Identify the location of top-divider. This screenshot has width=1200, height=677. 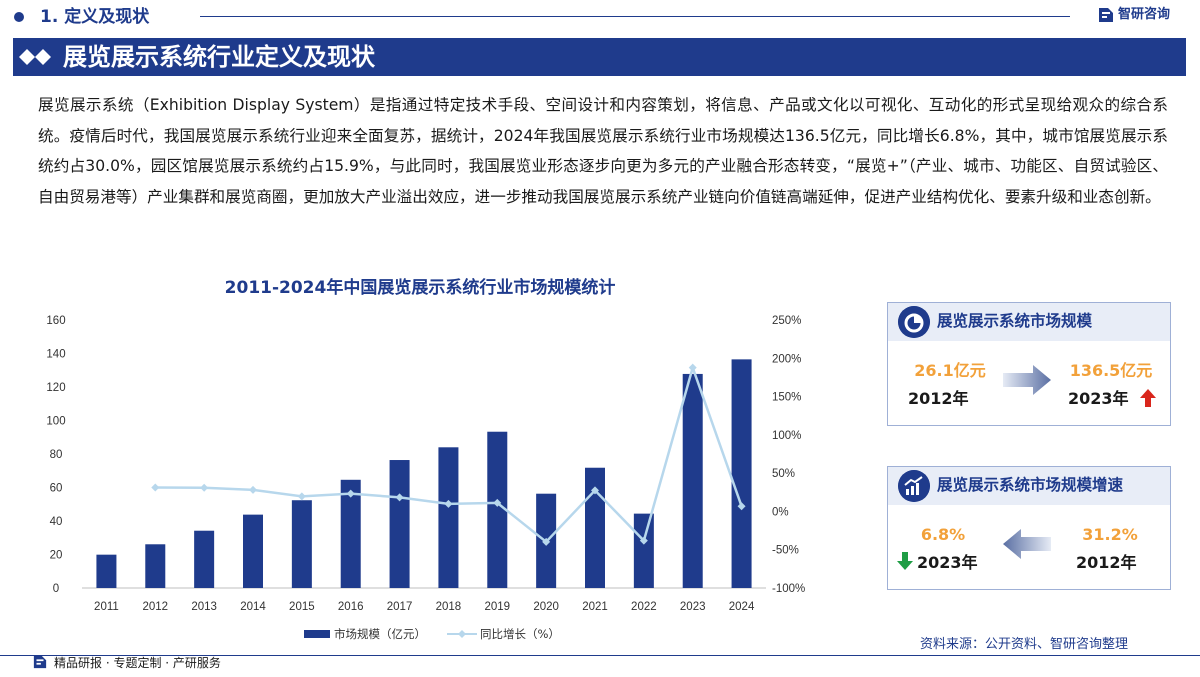
(635, 16).